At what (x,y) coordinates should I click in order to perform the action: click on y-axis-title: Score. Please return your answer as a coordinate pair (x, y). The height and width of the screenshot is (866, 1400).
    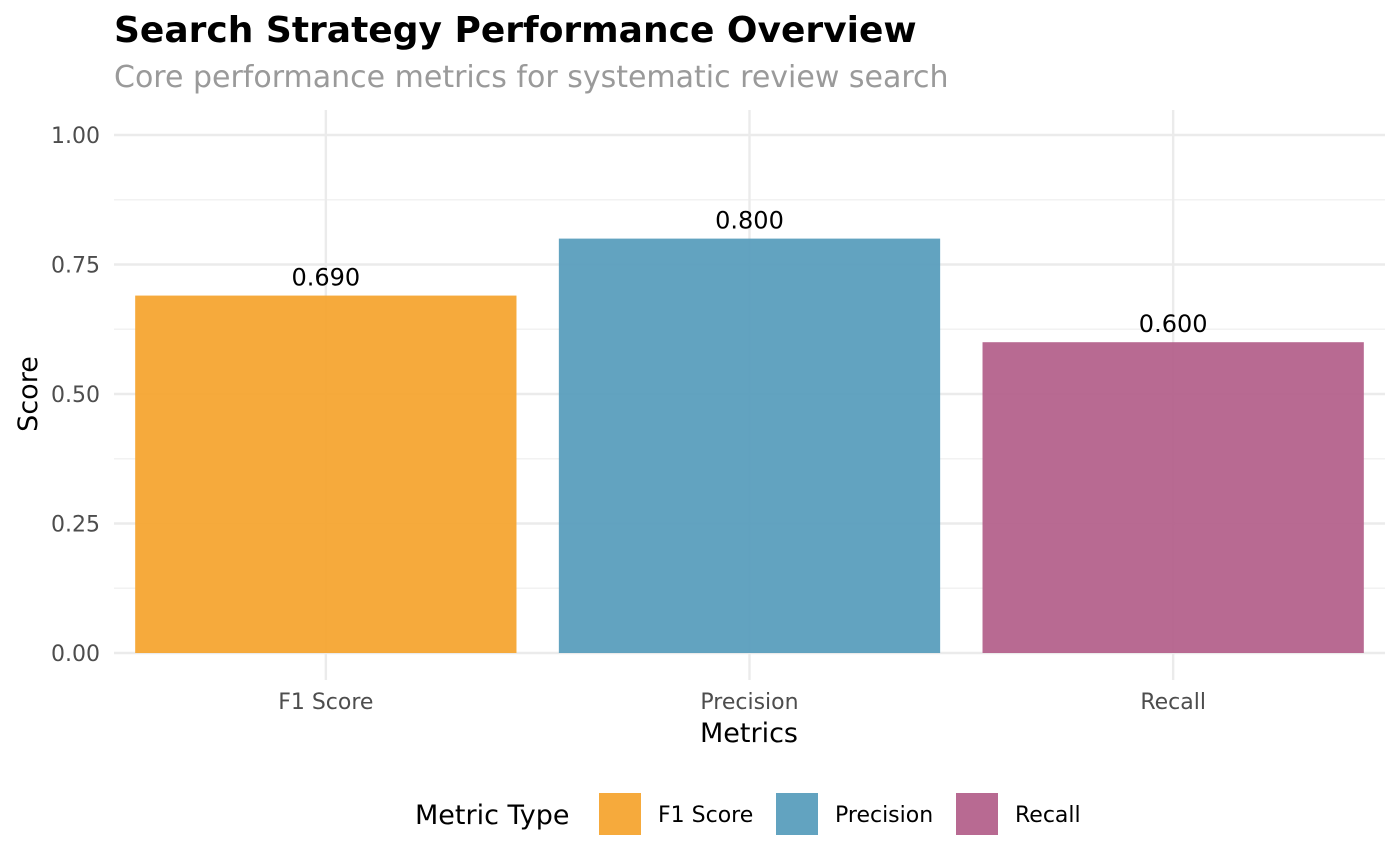
    Looking at the image, I should click on (28, 394).